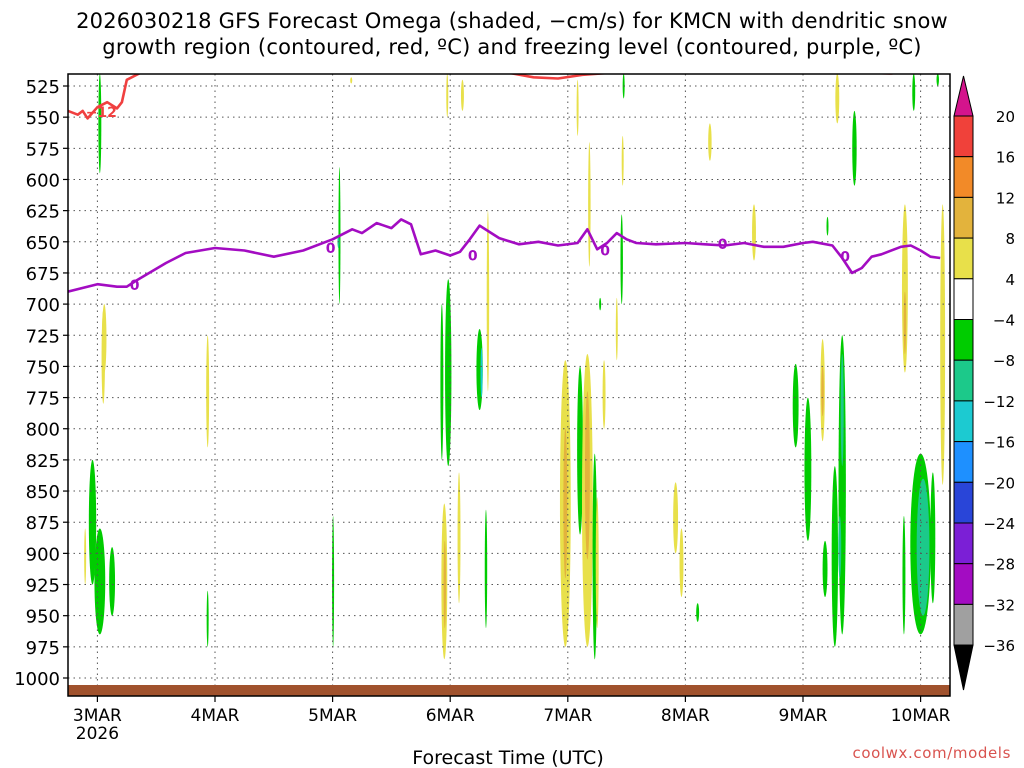  What do you see at coordinates (567, 716) in the screenshot?
I see `x-tick-label: 7MAR` at bounding box center [567, 716].